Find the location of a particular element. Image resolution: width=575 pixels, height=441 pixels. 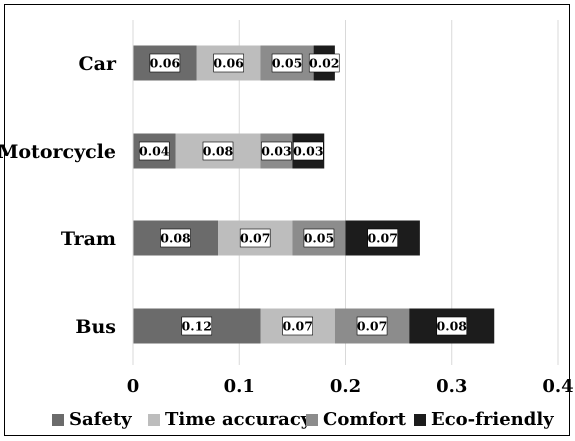

x-tick-label: 0.2 is located at coordinates (345, 386).